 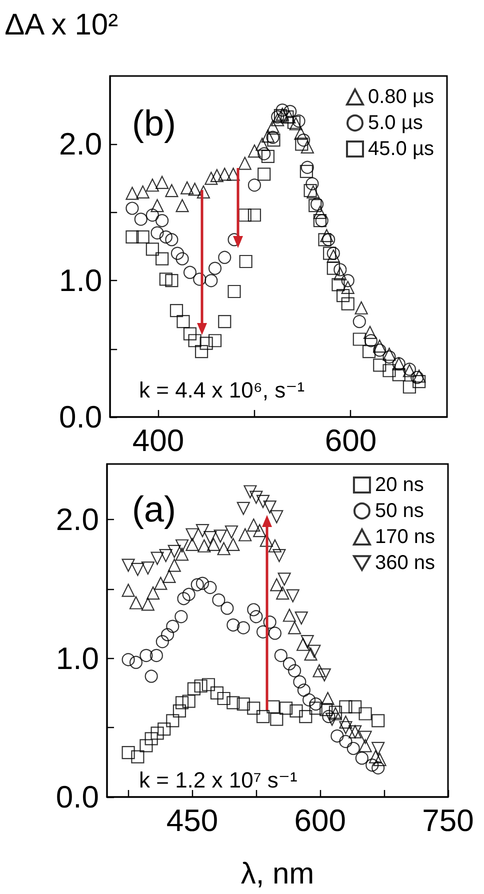 What do you see at coordinates (154, 509) in the screenshot?
I see `text: (a)` at bounding box center [154, 509].